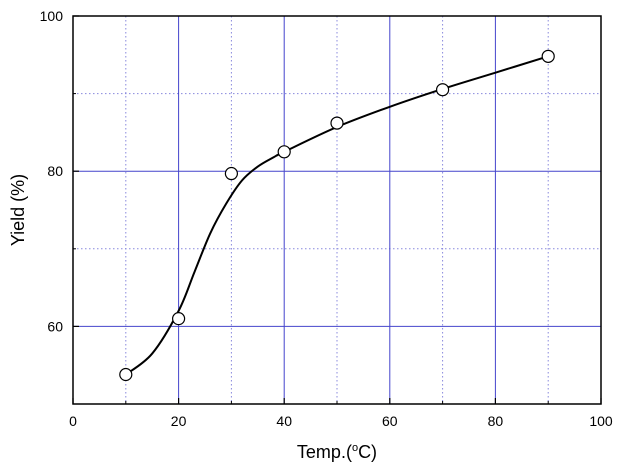 This screenshot has height=474, width=620. I want to click on x-tick-label: 100, so click(601, 421).